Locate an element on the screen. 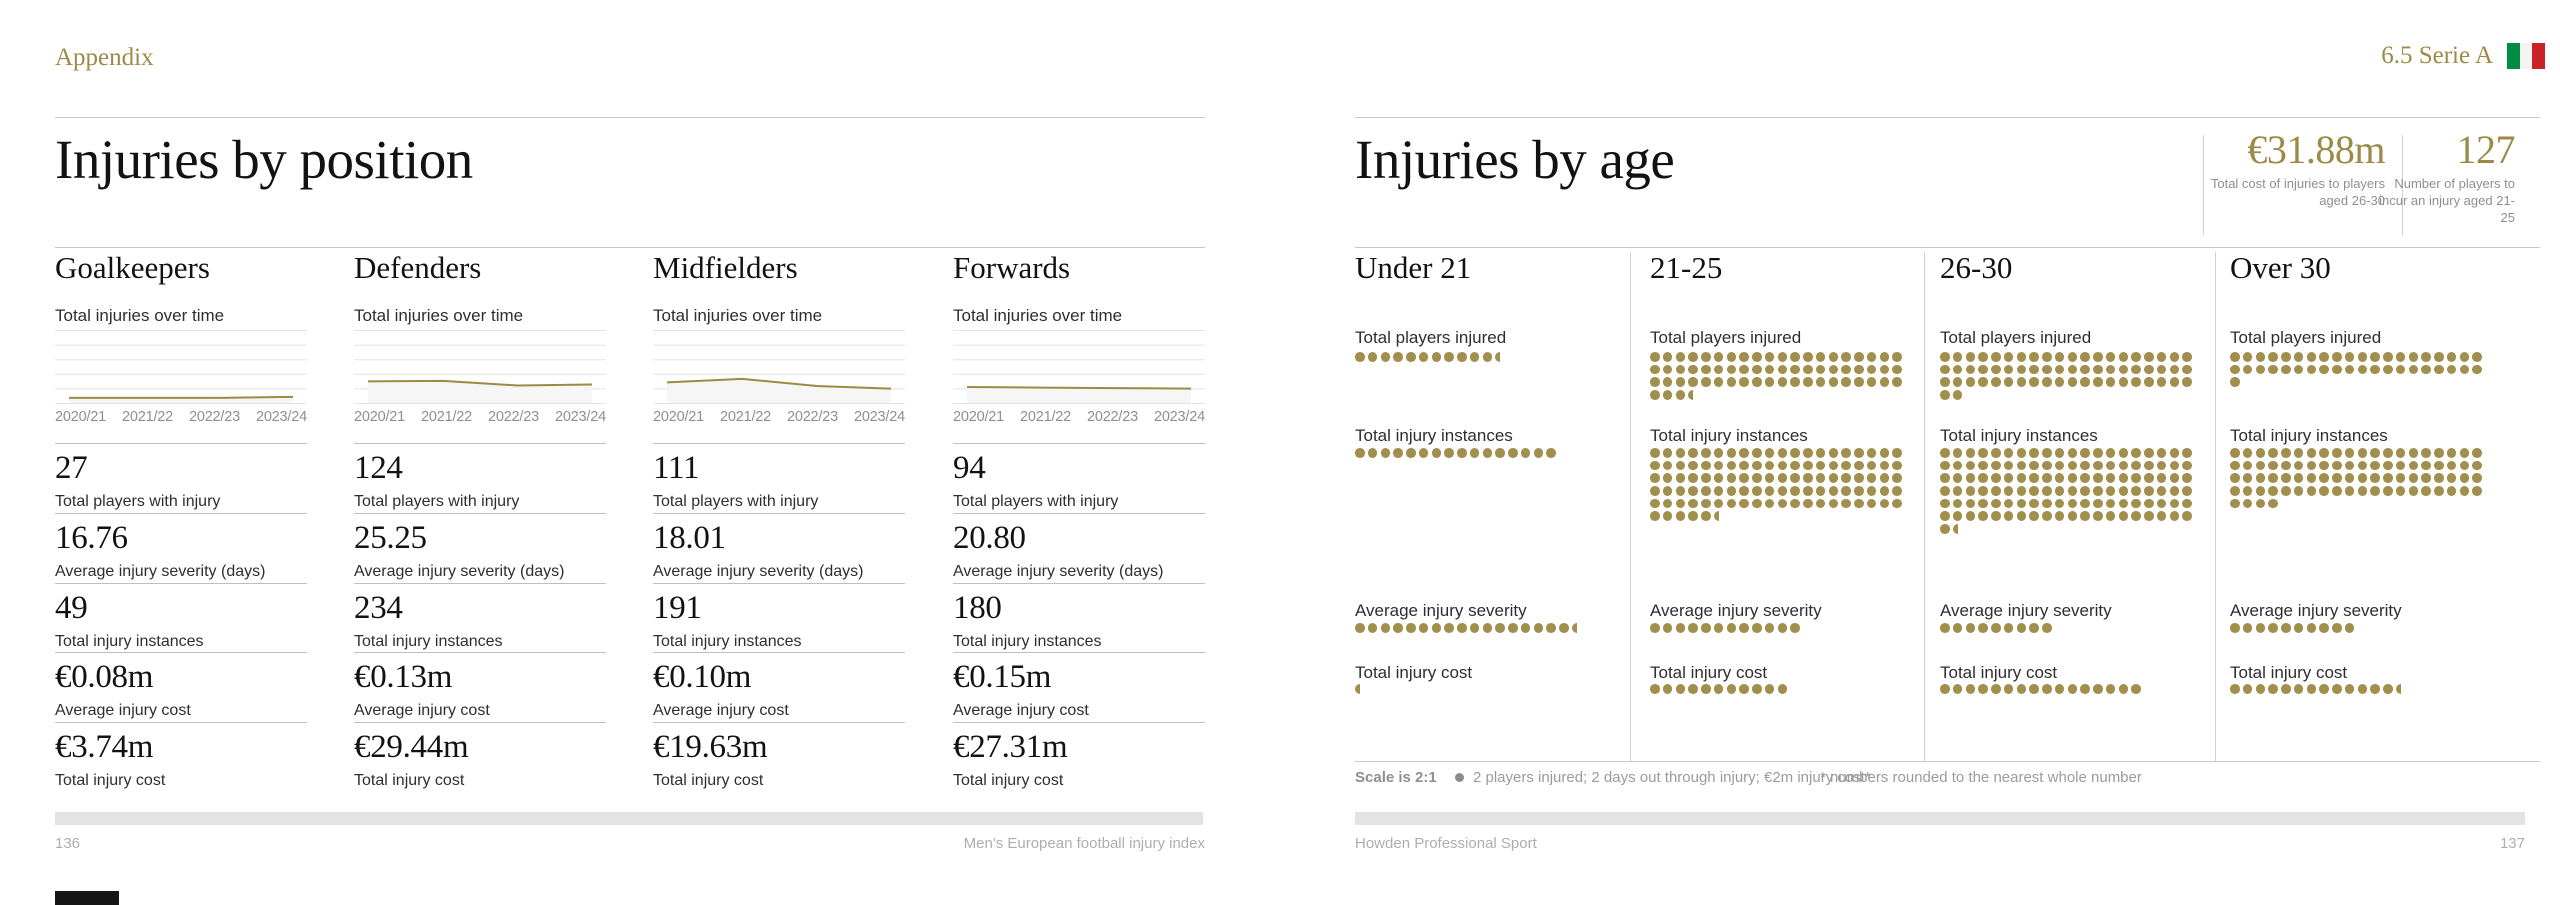  sparkline-title: Total injuries over time is located at coordinates (1038, 315).